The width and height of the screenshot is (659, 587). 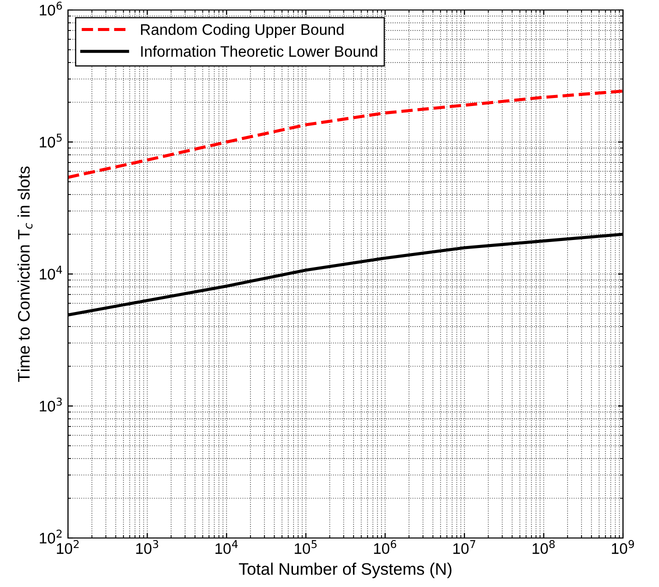 What do you see at coordinates (25, 274) in the screenshot?
I see `y-axis-title: Time to Conviction T$_{c}$ in slots` at bounding box center [25, 274].